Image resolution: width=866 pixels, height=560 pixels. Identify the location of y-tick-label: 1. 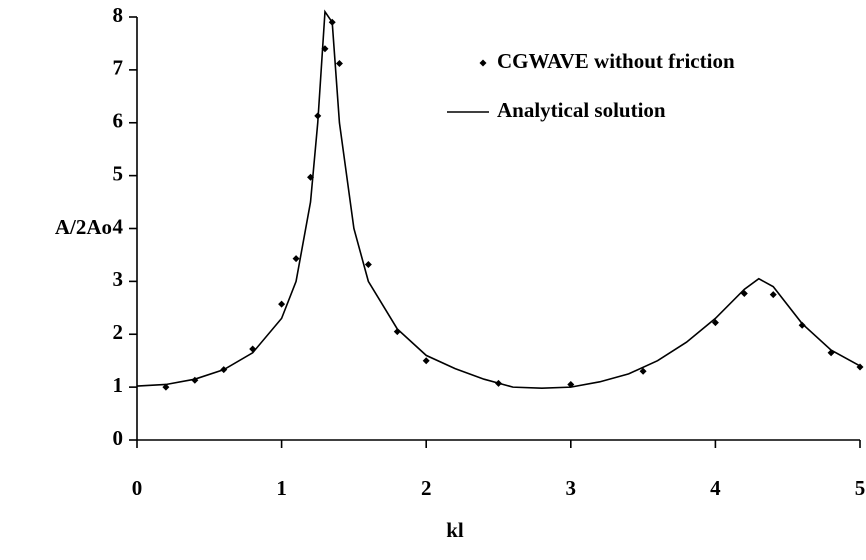
(118, 385).